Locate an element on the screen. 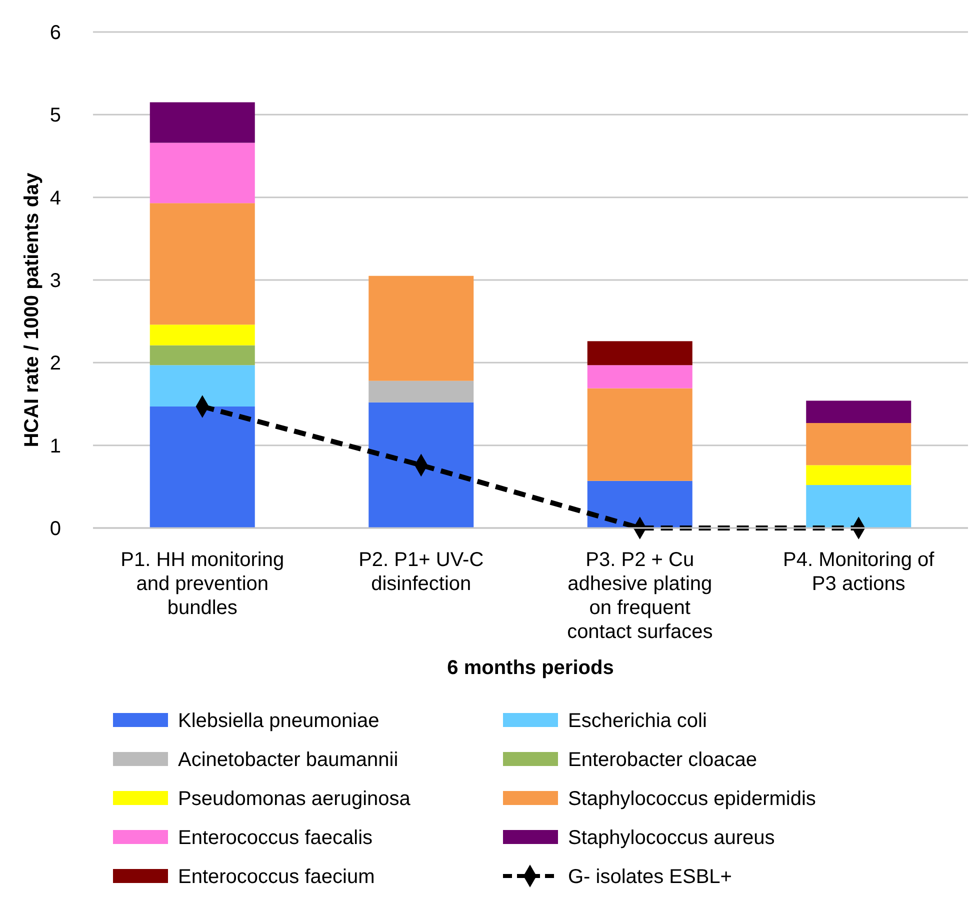  legend-label: Acinetobacter baumannii is located at coordinates (288, 760).